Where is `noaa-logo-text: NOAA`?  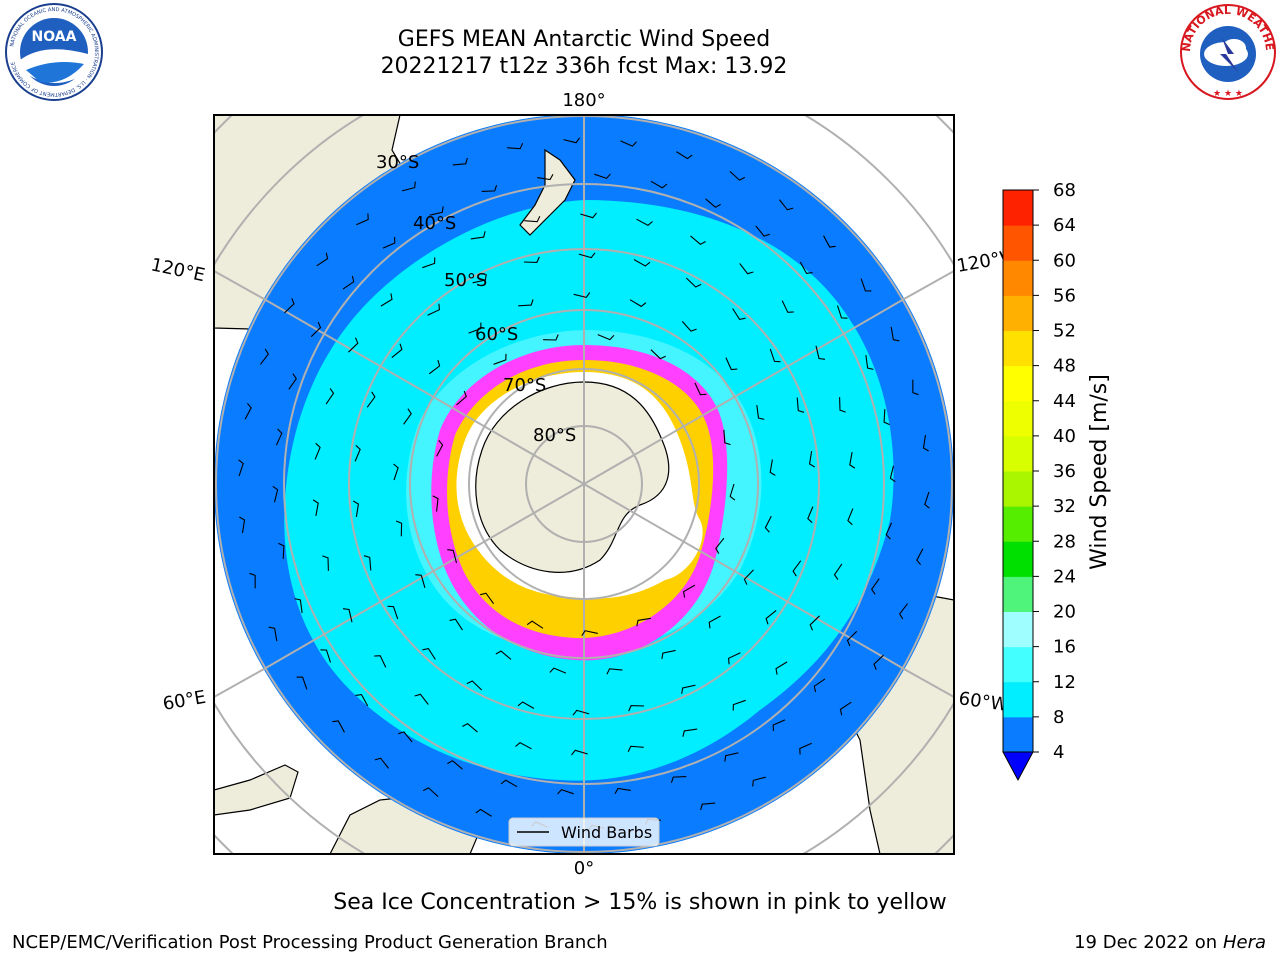 noaa-logo-text: NOAA is located at coordinates (54, 37).